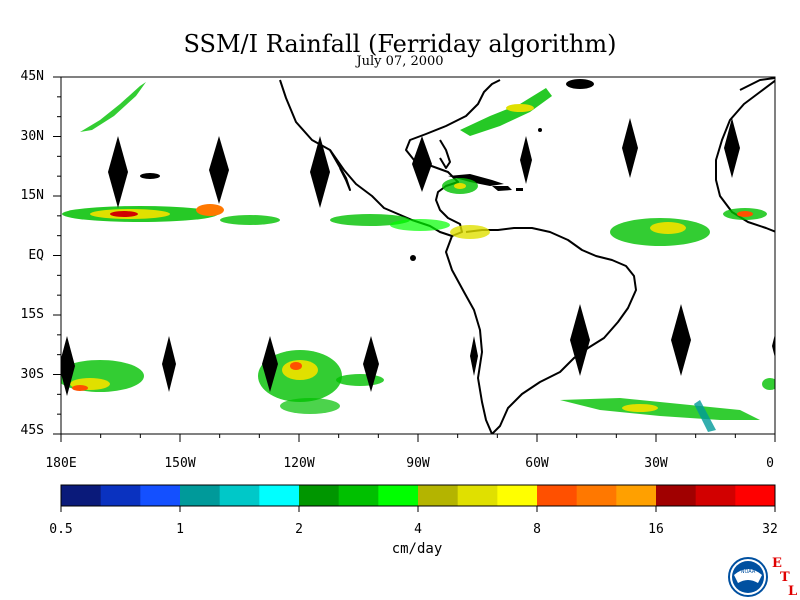  I want to click on lon-label-180e: 180E, so click(61, 463).